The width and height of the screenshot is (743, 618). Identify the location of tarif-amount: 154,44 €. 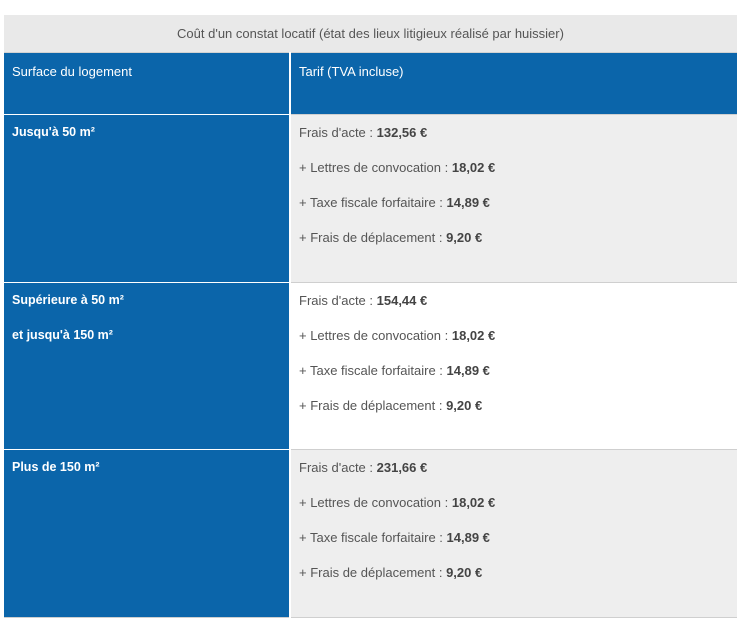
(402, 300).